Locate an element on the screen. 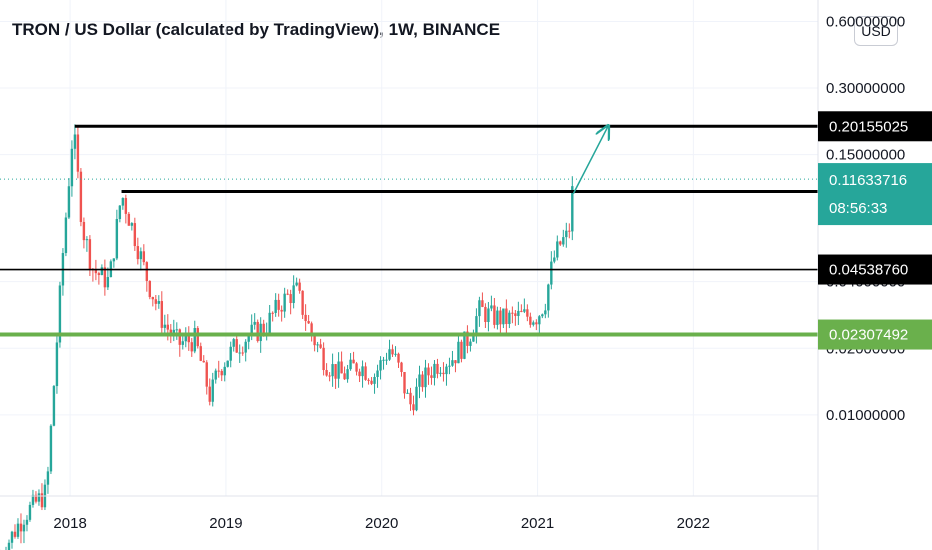  bar-countdown-label: 08:56:33 is located at coordinates (858, 208).